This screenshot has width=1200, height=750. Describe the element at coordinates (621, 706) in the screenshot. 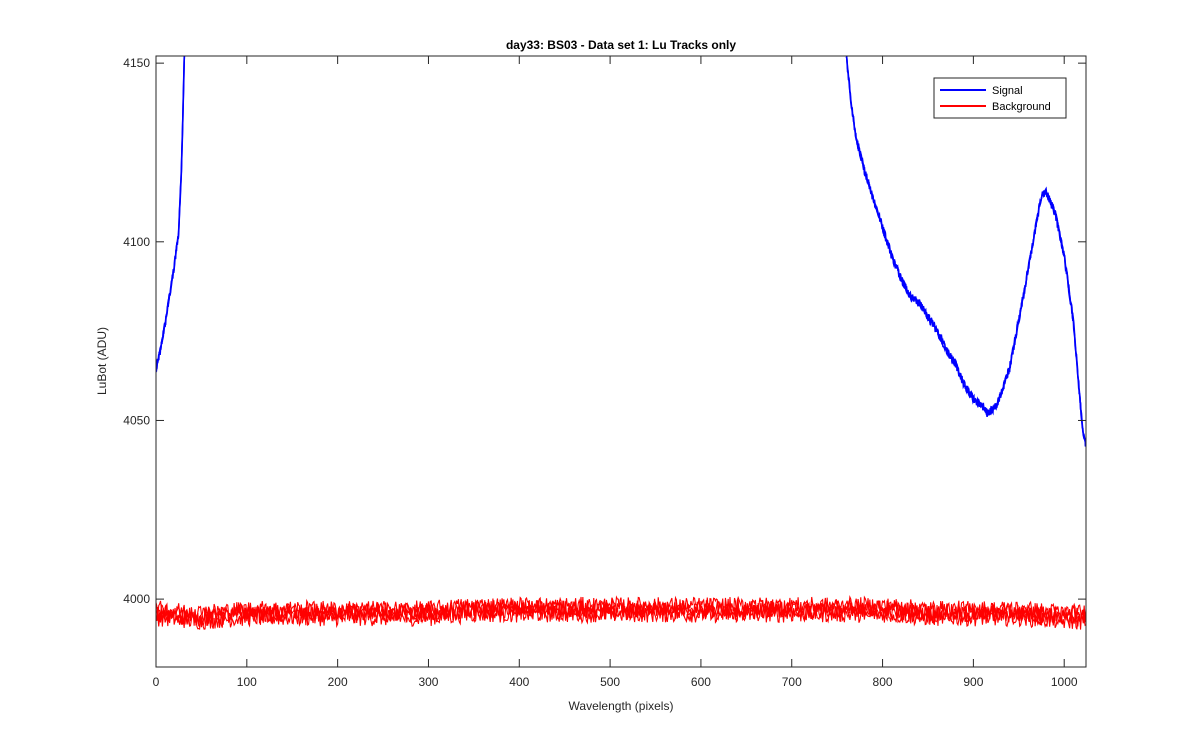

I see `x-axis-label: Wavelength (pixels)` at that location.